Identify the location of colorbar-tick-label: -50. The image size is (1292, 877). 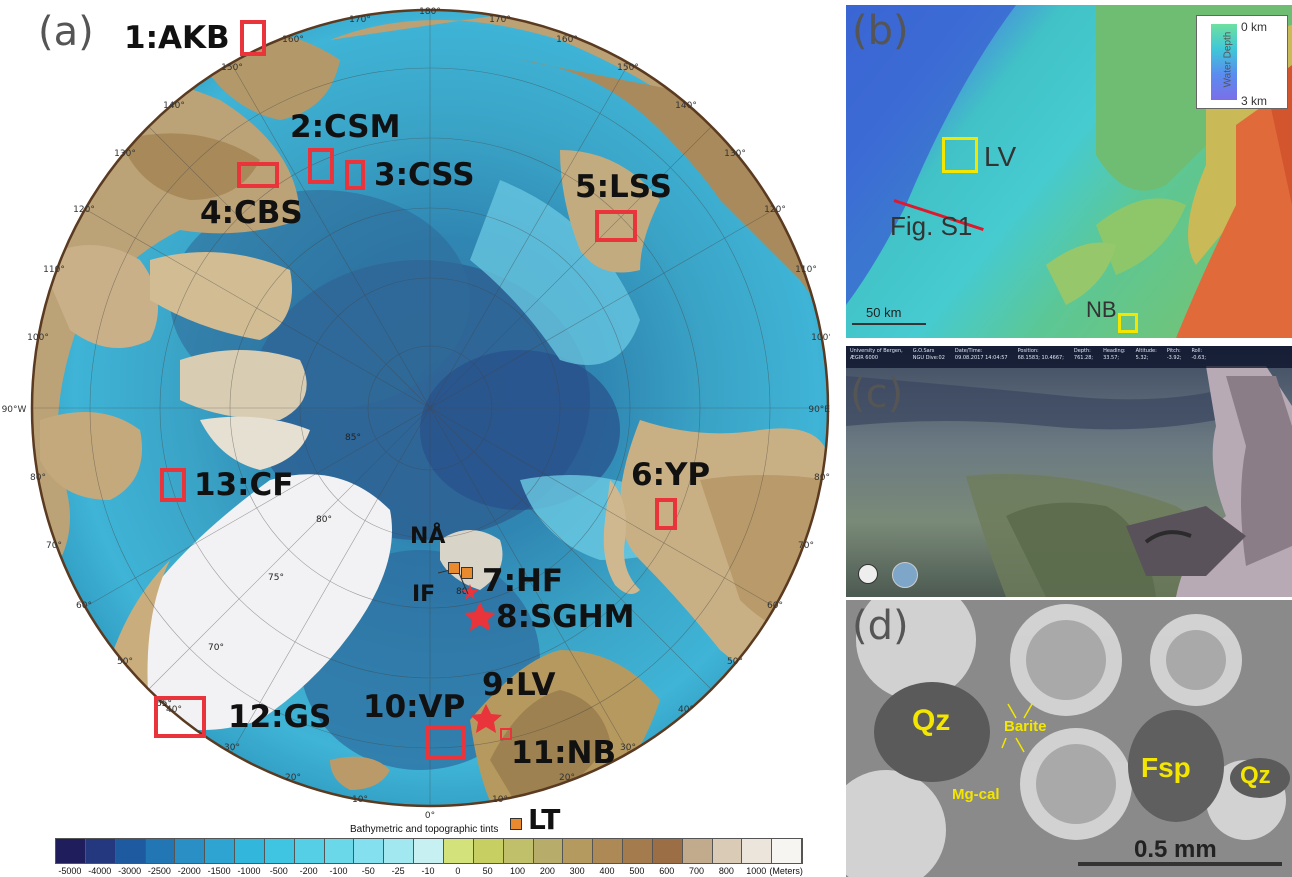
(368, 871).